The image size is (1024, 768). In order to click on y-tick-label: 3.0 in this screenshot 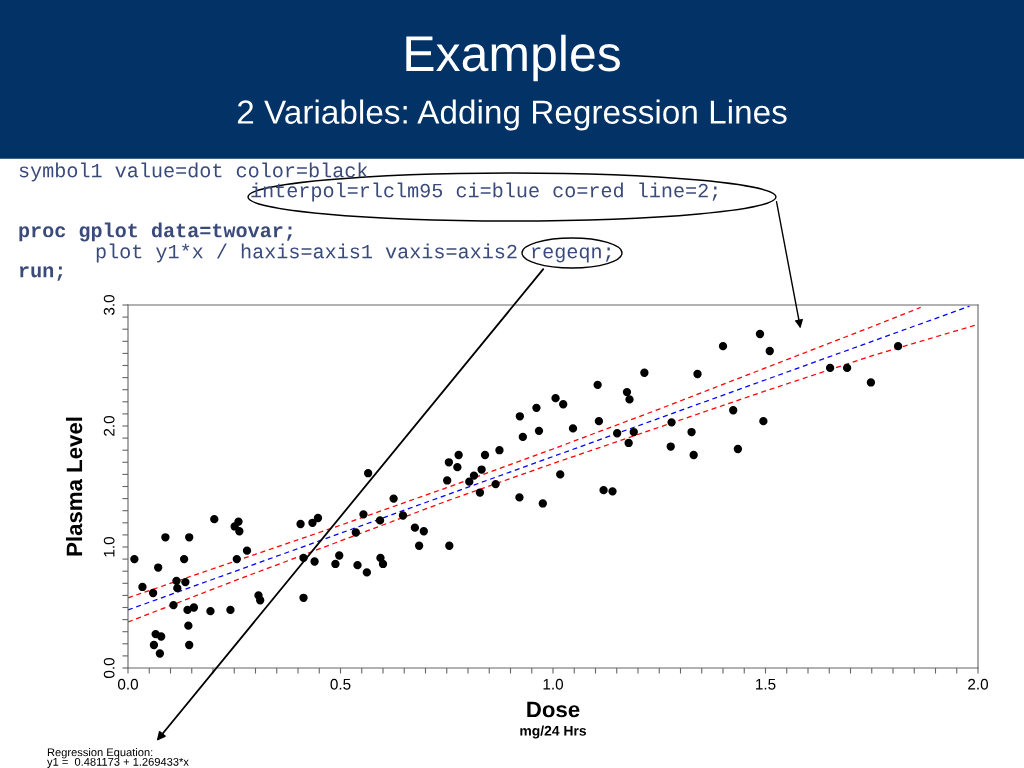, I will do `click(109, 305)`.